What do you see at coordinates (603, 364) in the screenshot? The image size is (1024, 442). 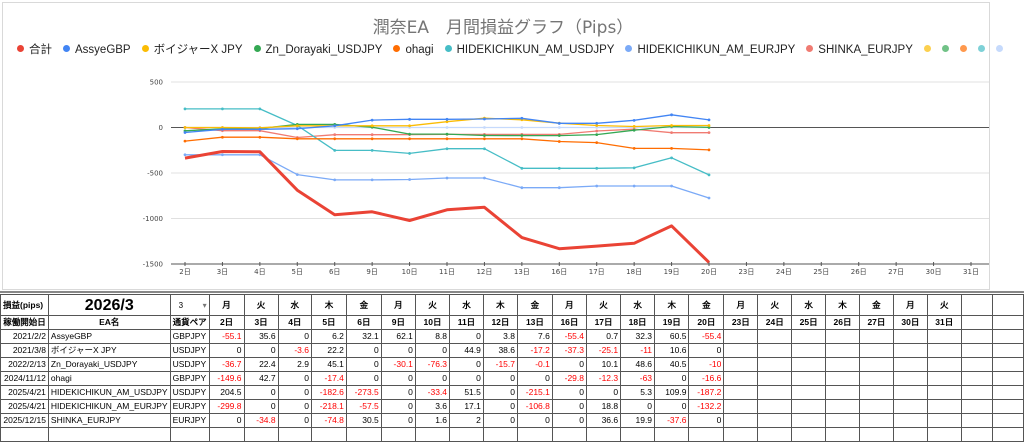 I see `pnl-cell: 10.1` at bounding box center [603, 364].